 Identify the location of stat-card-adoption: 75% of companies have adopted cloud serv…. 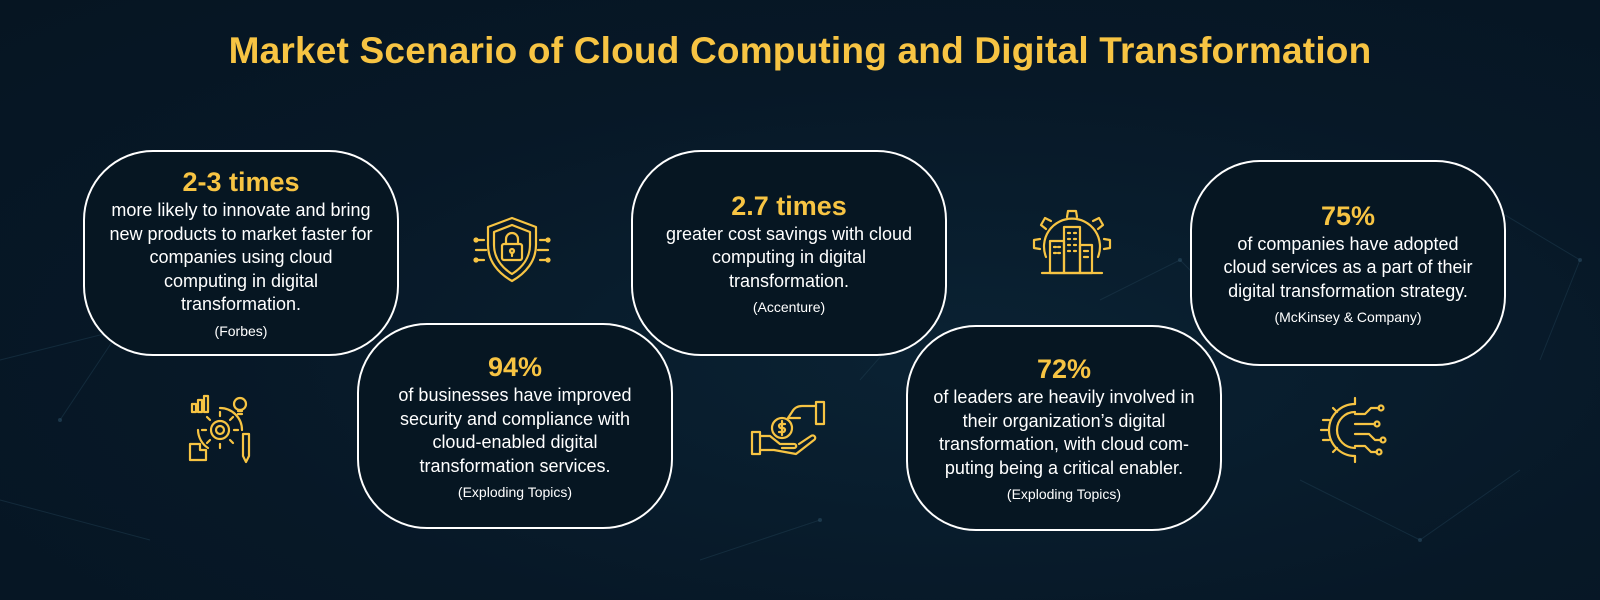
(1348, 263).